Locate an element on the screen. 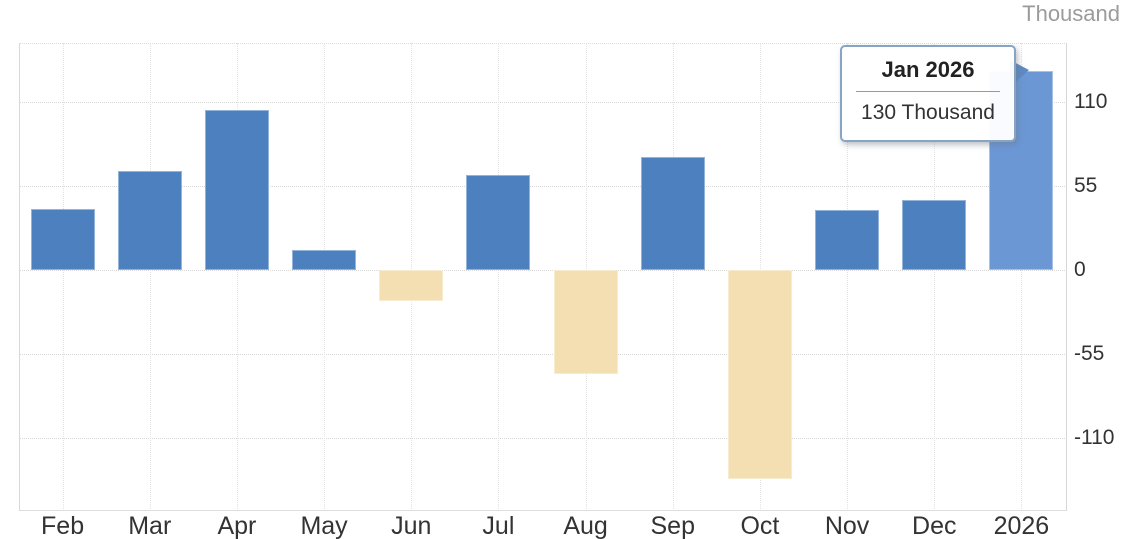 The height and width of the screenshot is (539, 1125). bar-dec is located at coordinates (934, 234).